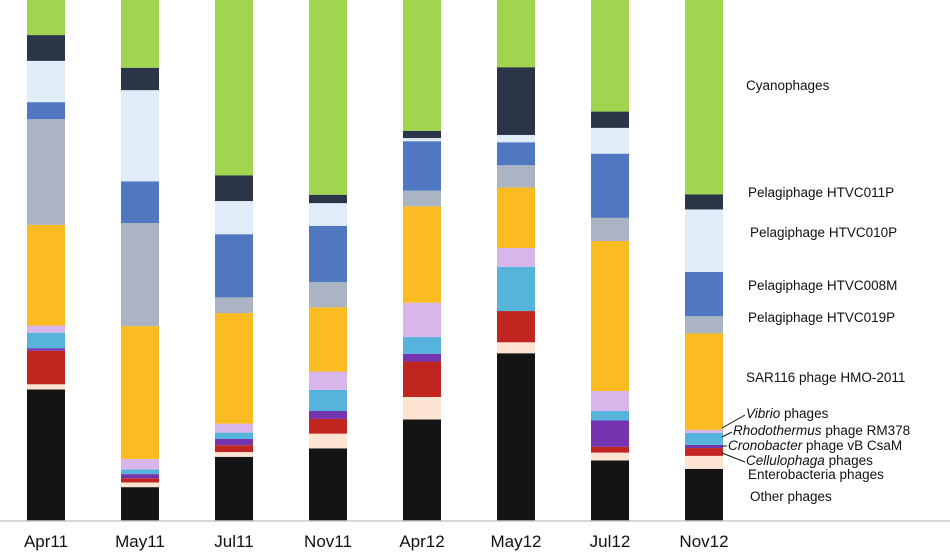 The height and width of the screenshot is (553, 950). What do you see at coordinates (704, 438) in the screenshot?
I see `bar-segment-nov12-rhodothermus-phage-rm378` at bounding box center [704, 438].